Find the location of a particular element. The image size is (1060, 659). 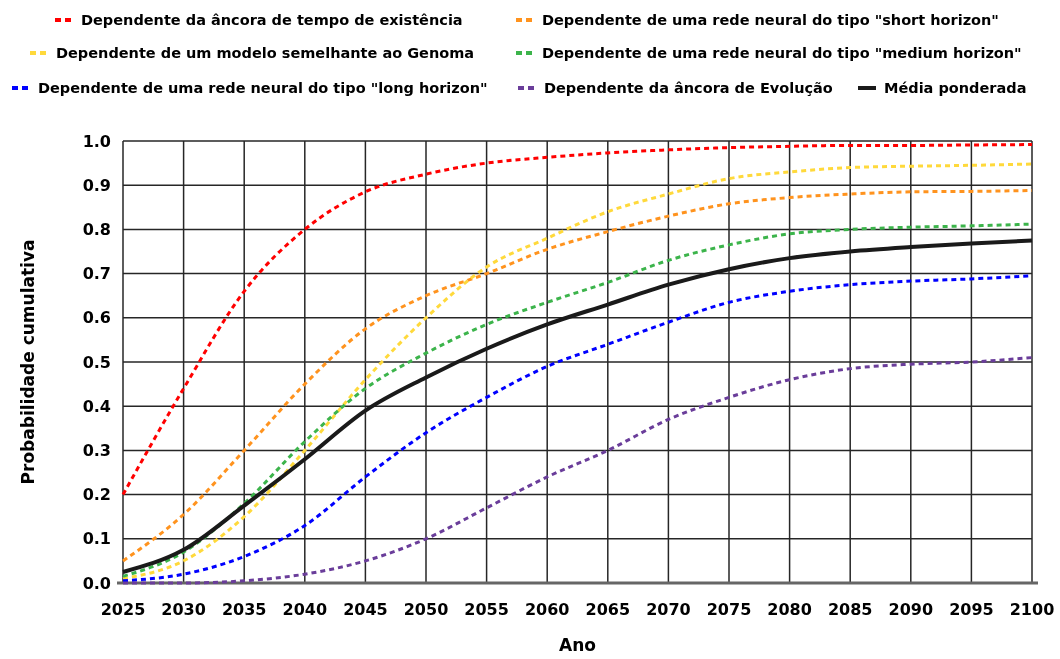

x-tick-label: 2025 is located at coordinates (123, 609).